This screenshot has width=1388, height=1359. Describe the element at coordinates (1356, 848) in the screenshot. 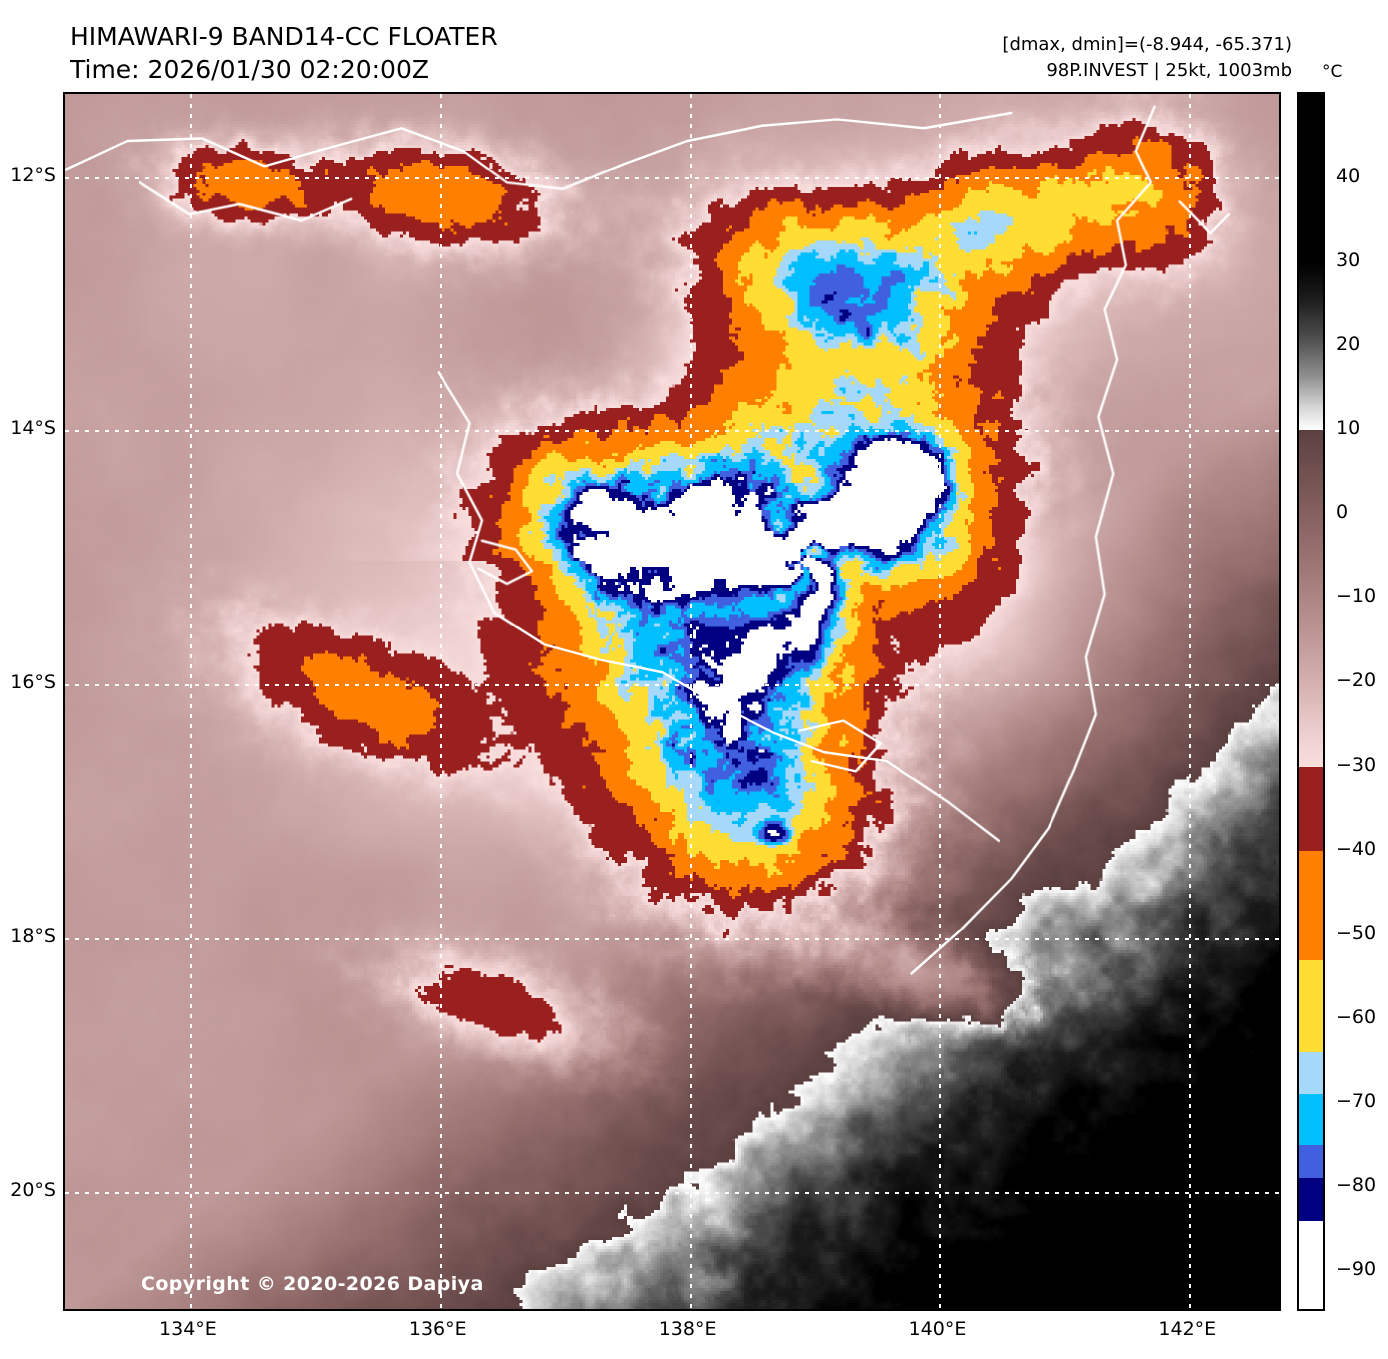

I see `colorbar-tick: −40` at that location.